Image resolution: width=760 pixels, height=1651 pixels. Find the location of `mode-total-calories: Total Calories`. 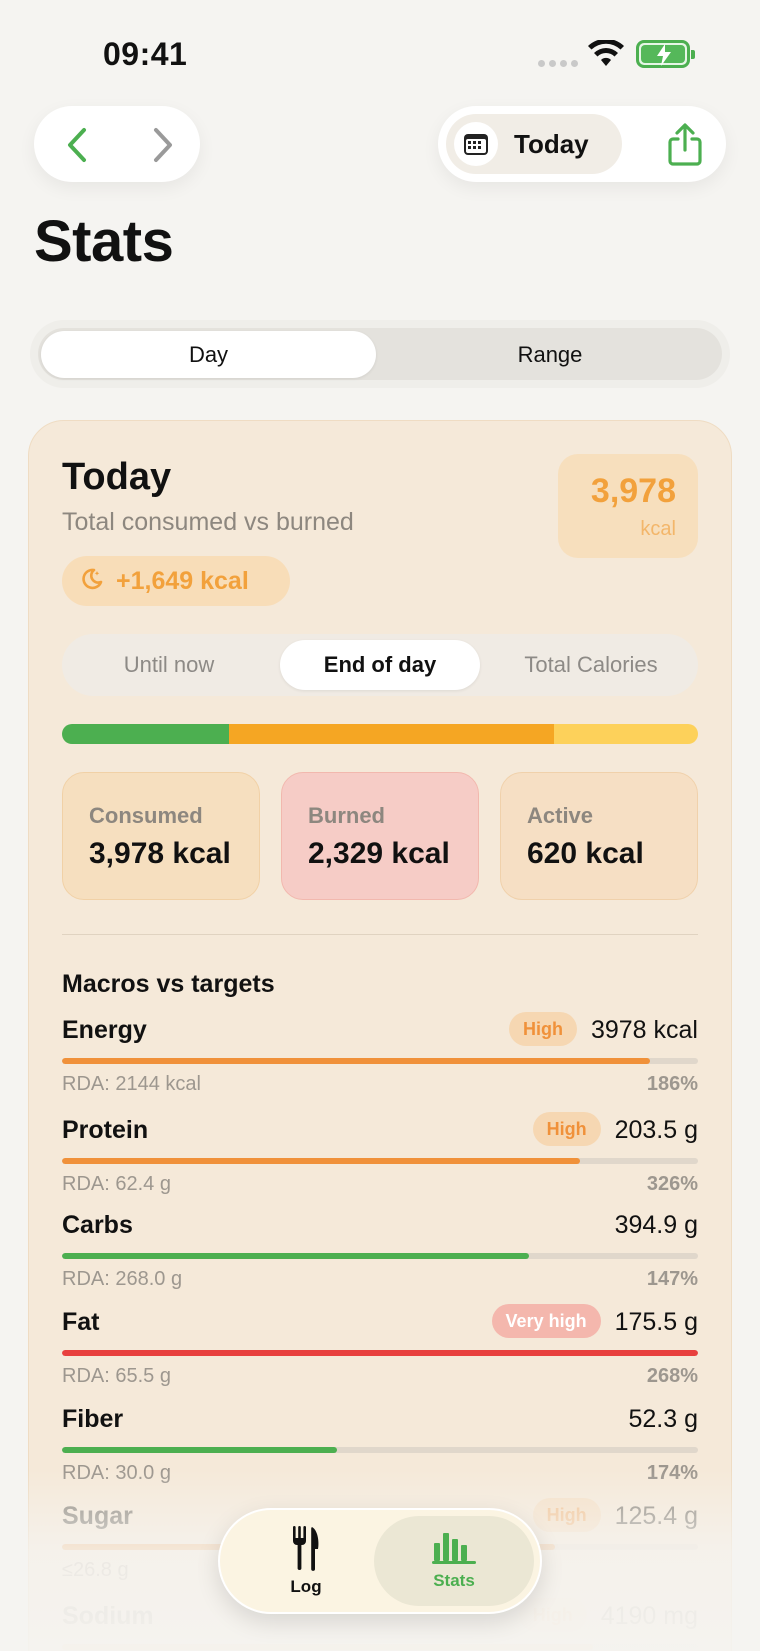

mode-total-calories: Total Calories is located at coordinates (591, 664).